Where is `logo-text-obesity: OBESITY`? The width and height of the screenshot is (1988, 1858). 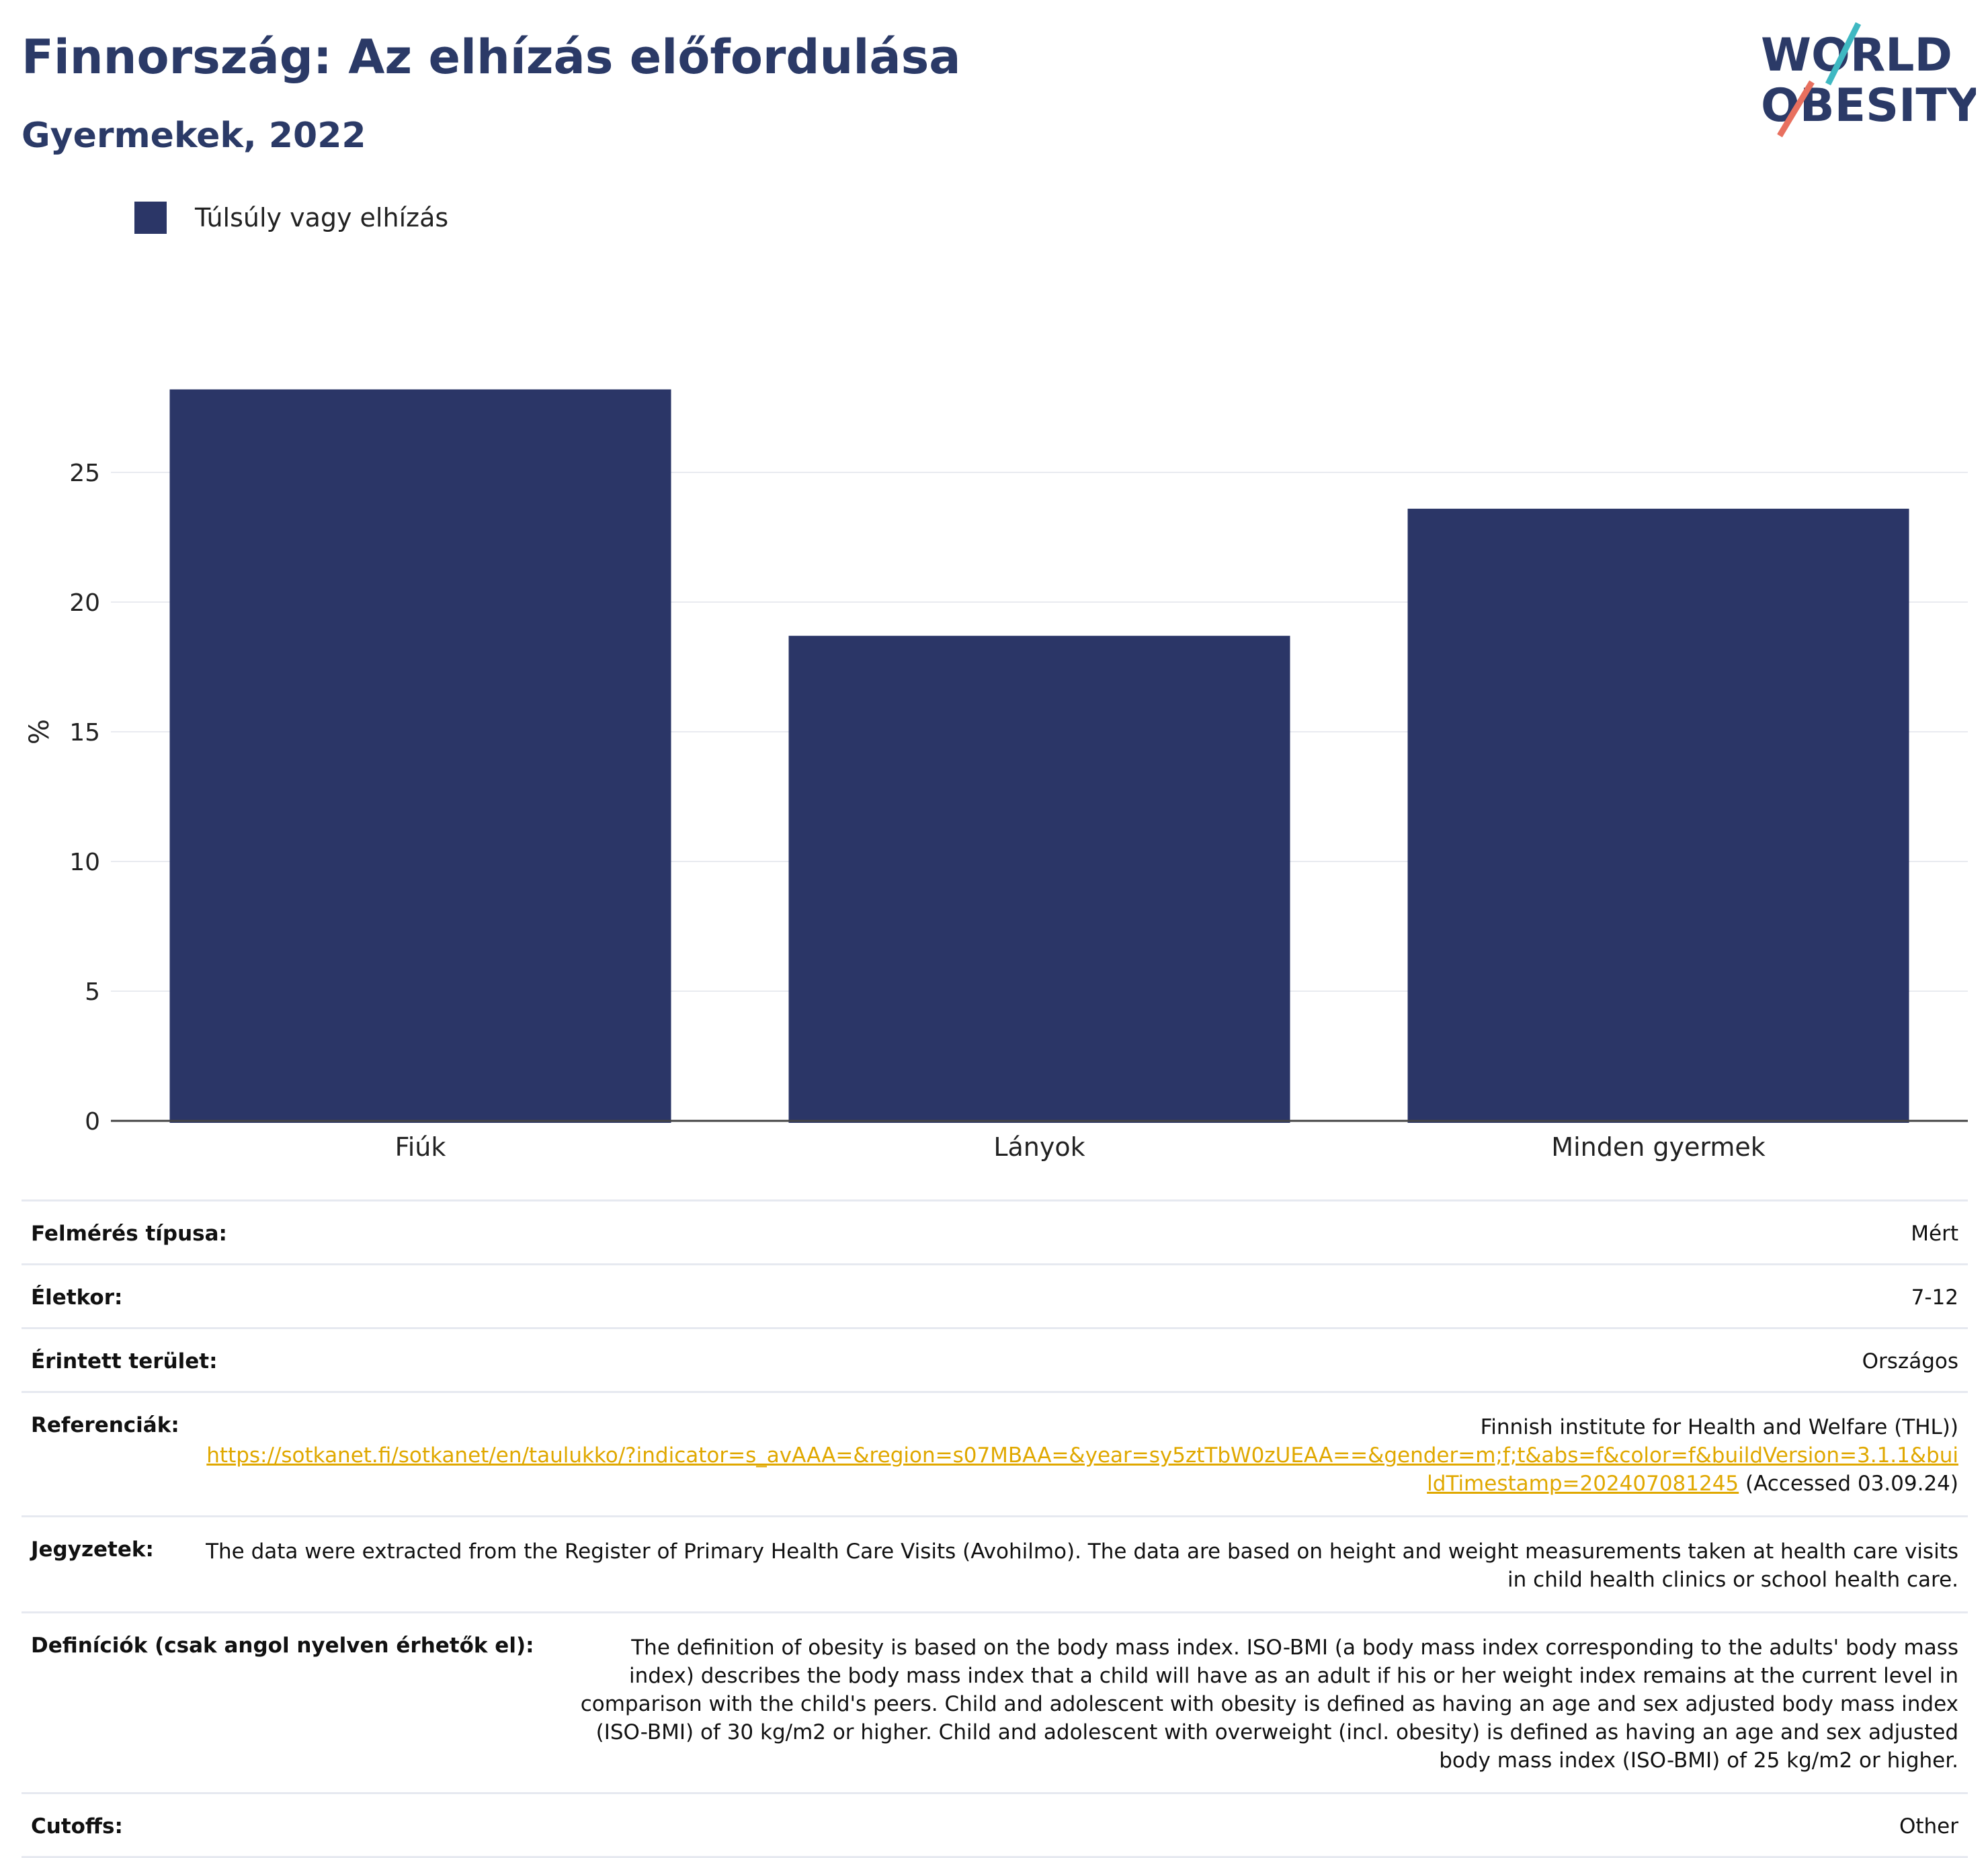
logo-text-obesity: OBESITY is located at coordinates (1868, 105).